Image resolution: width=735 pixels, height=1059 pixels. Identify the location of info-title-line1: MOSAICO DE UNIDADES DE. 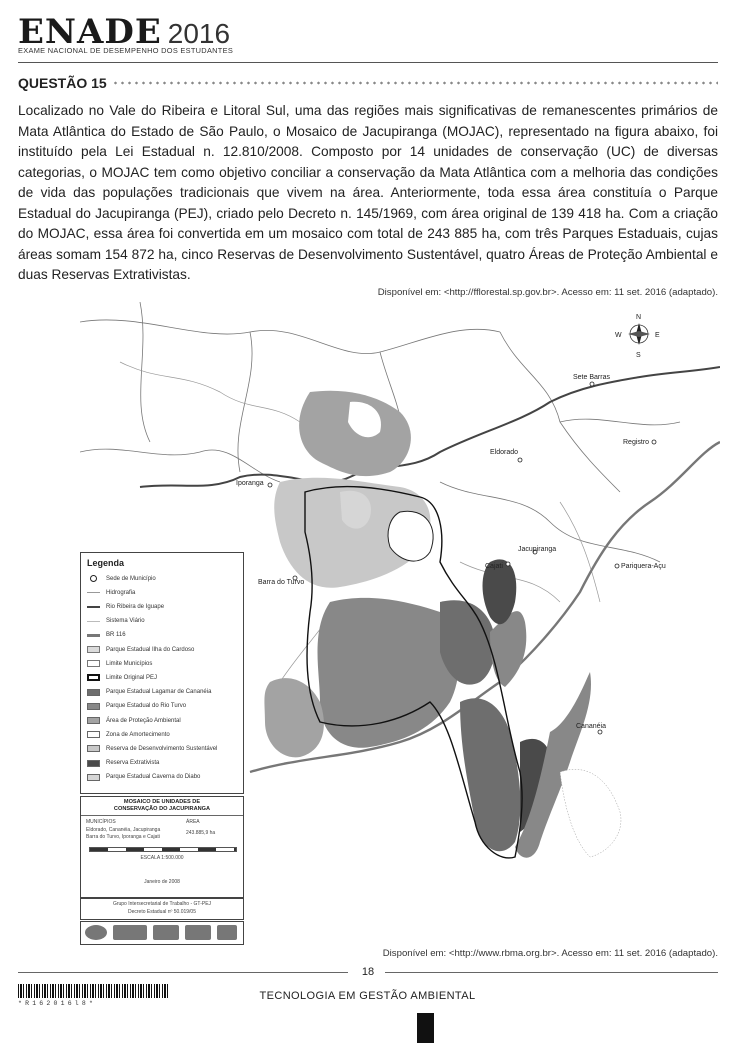
(162, 802).